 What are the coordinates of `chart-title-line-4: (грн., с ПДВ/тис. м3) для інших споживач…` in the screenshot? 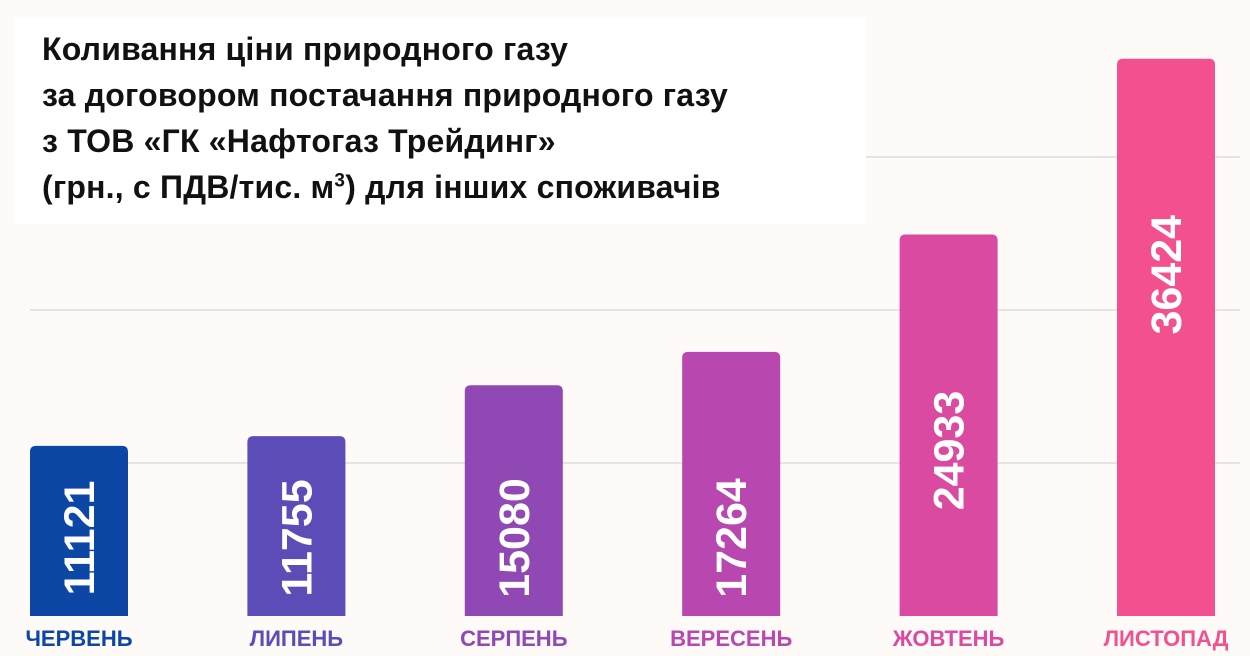 It's located at (454, 187).